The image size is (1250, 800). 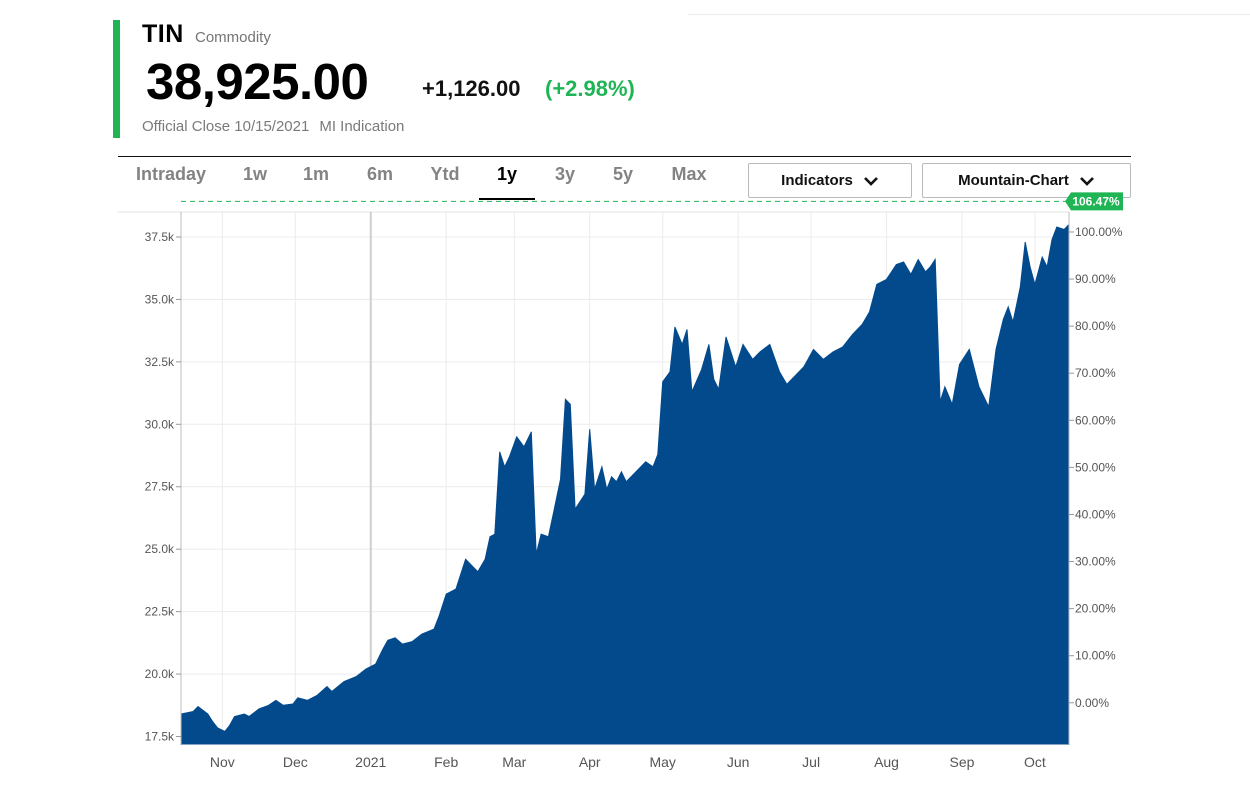 I want to click on x-tick-label: Nov, so click(x=222, y=762).